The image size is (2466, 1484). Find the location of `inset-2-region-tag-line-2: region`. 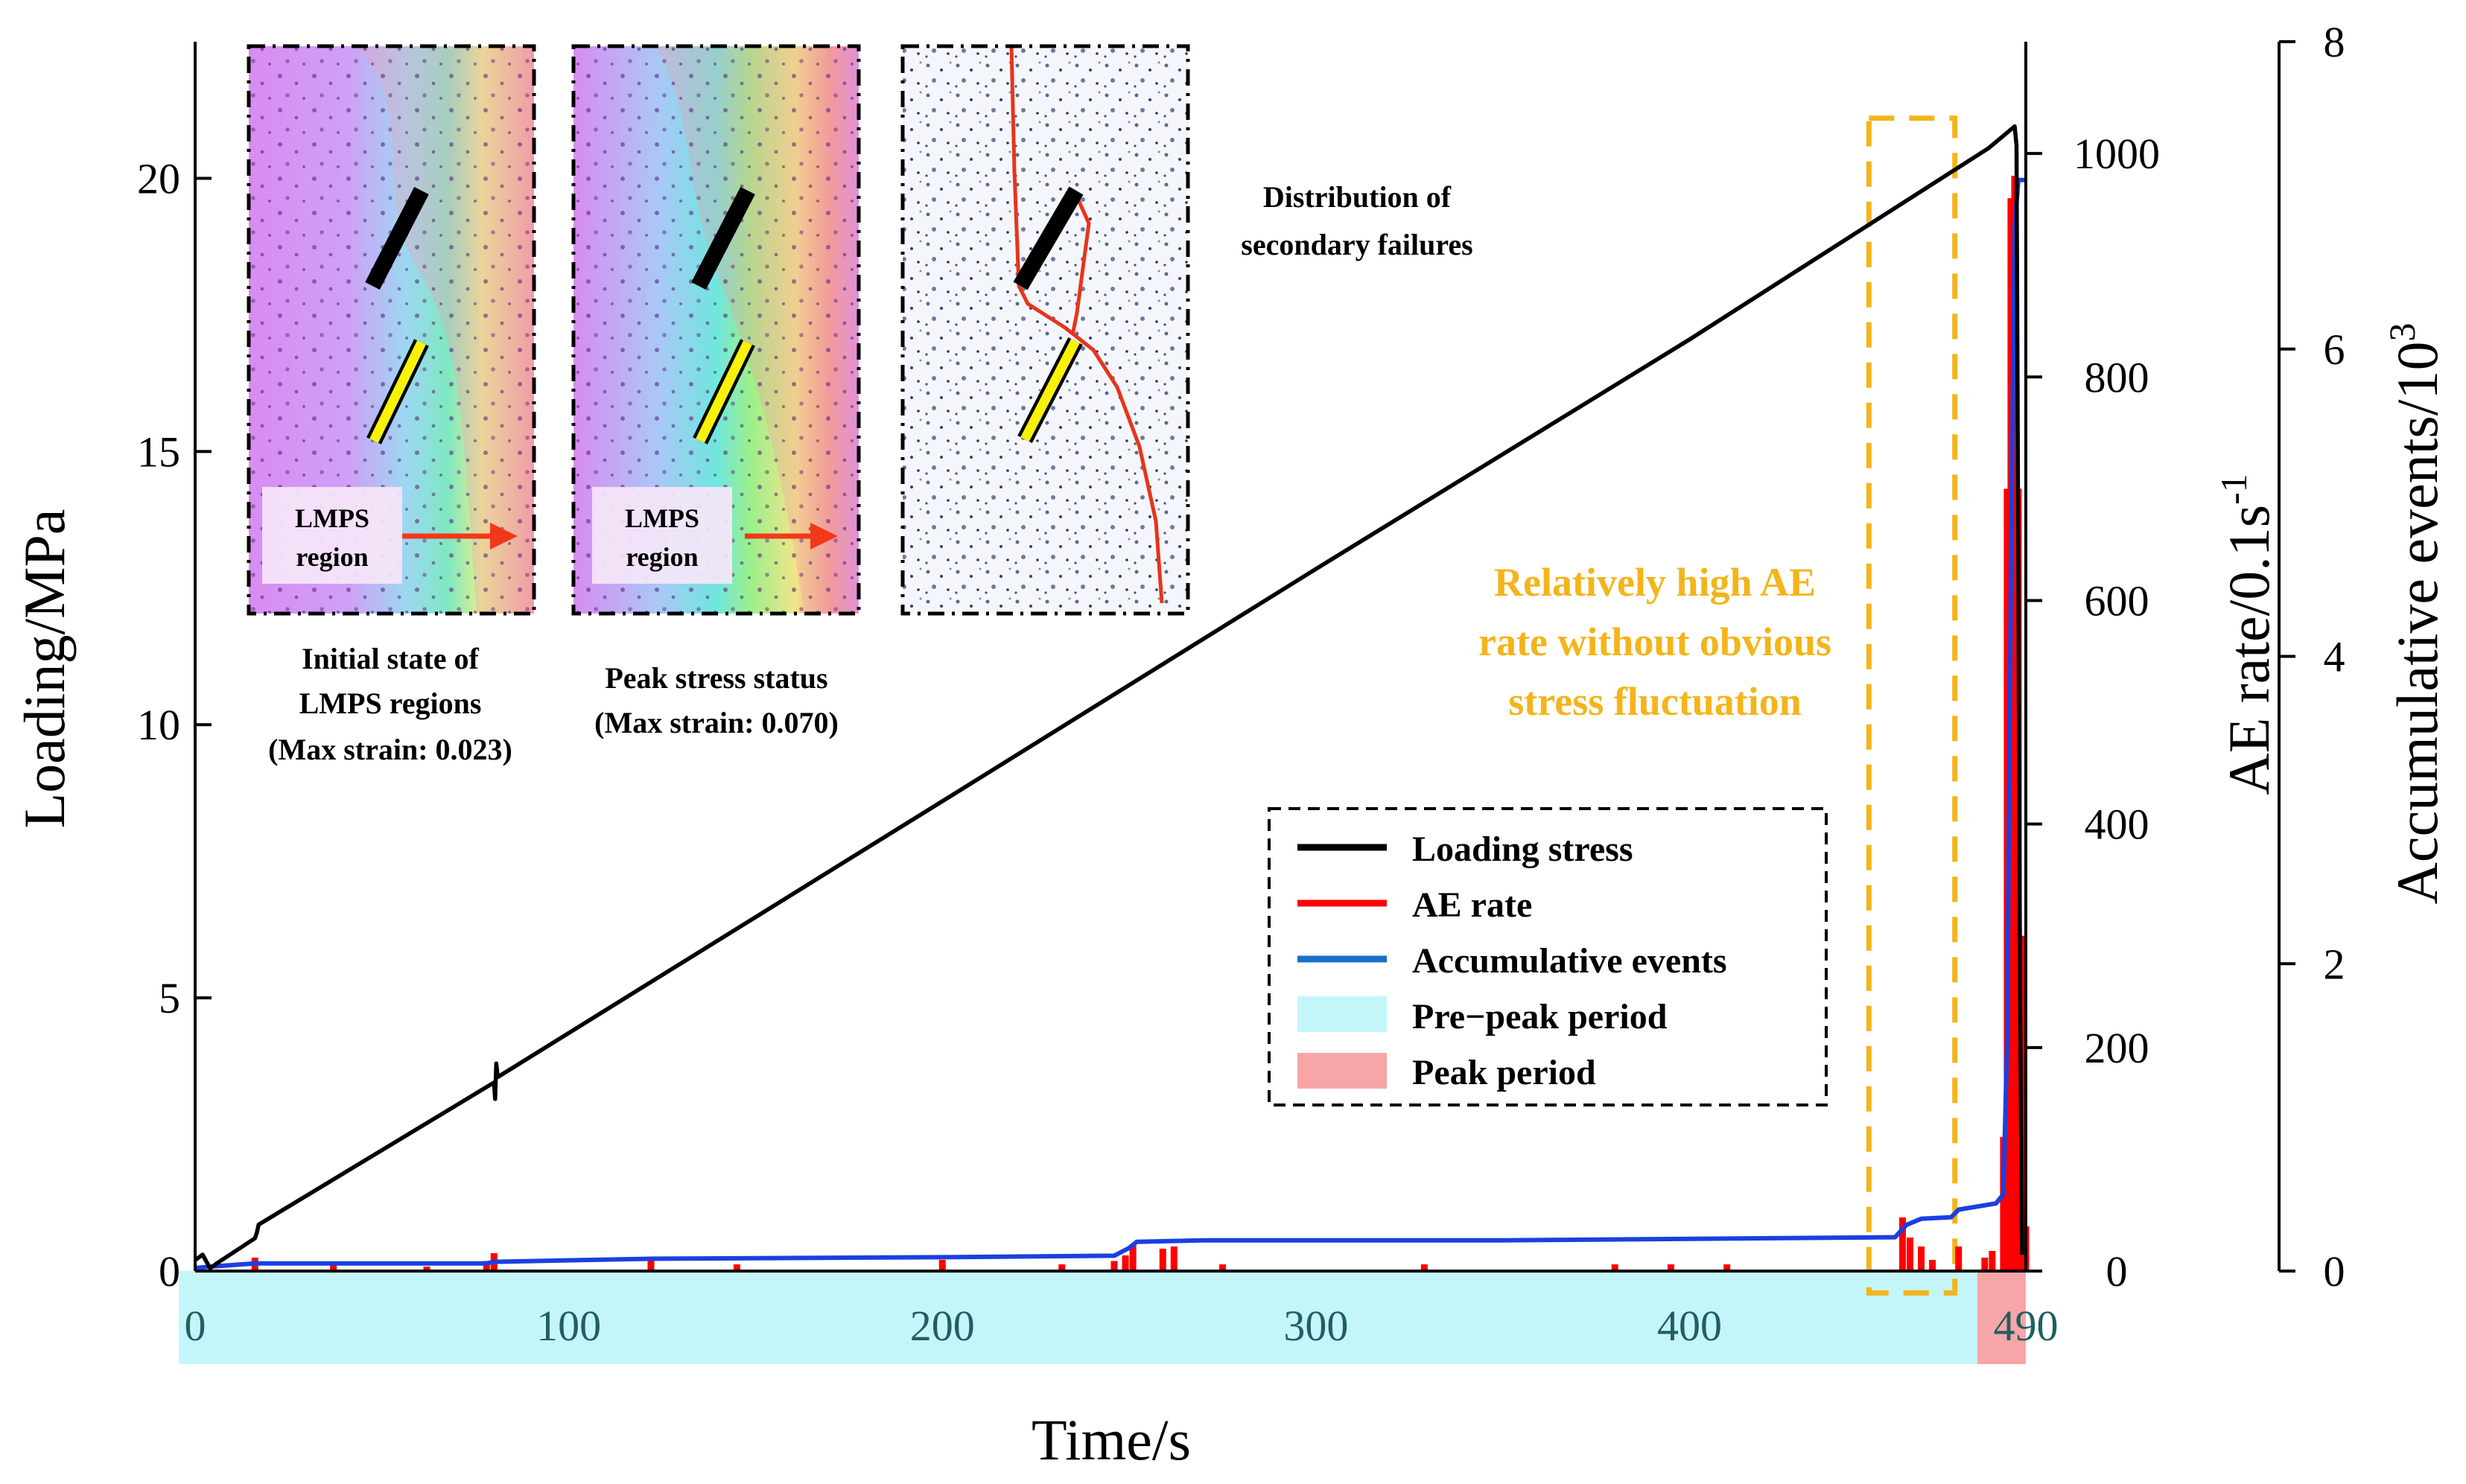

inset-2-region-tag-line-2: region is located at coordinates (662, 557).